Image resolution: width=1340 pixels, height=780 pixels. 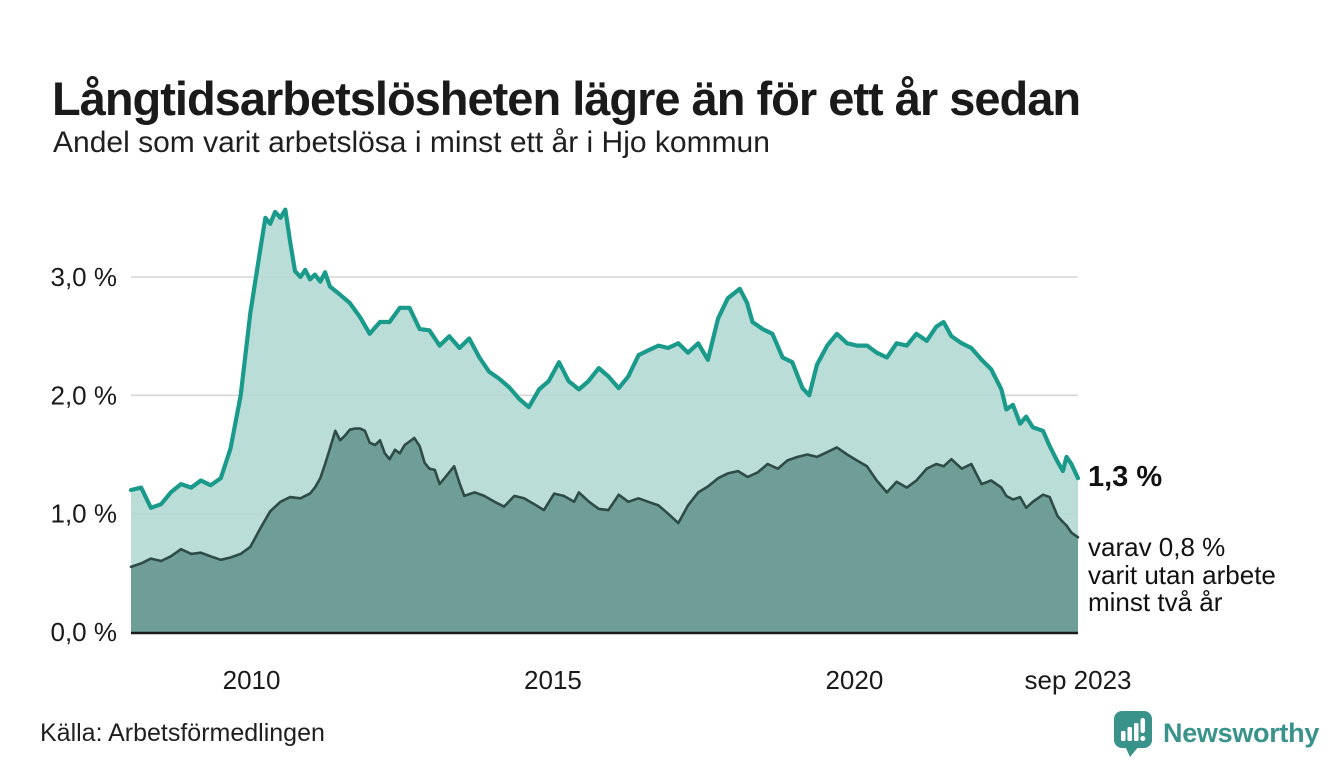 I want to click on line-min-two-years, so click(x=604, y=498).